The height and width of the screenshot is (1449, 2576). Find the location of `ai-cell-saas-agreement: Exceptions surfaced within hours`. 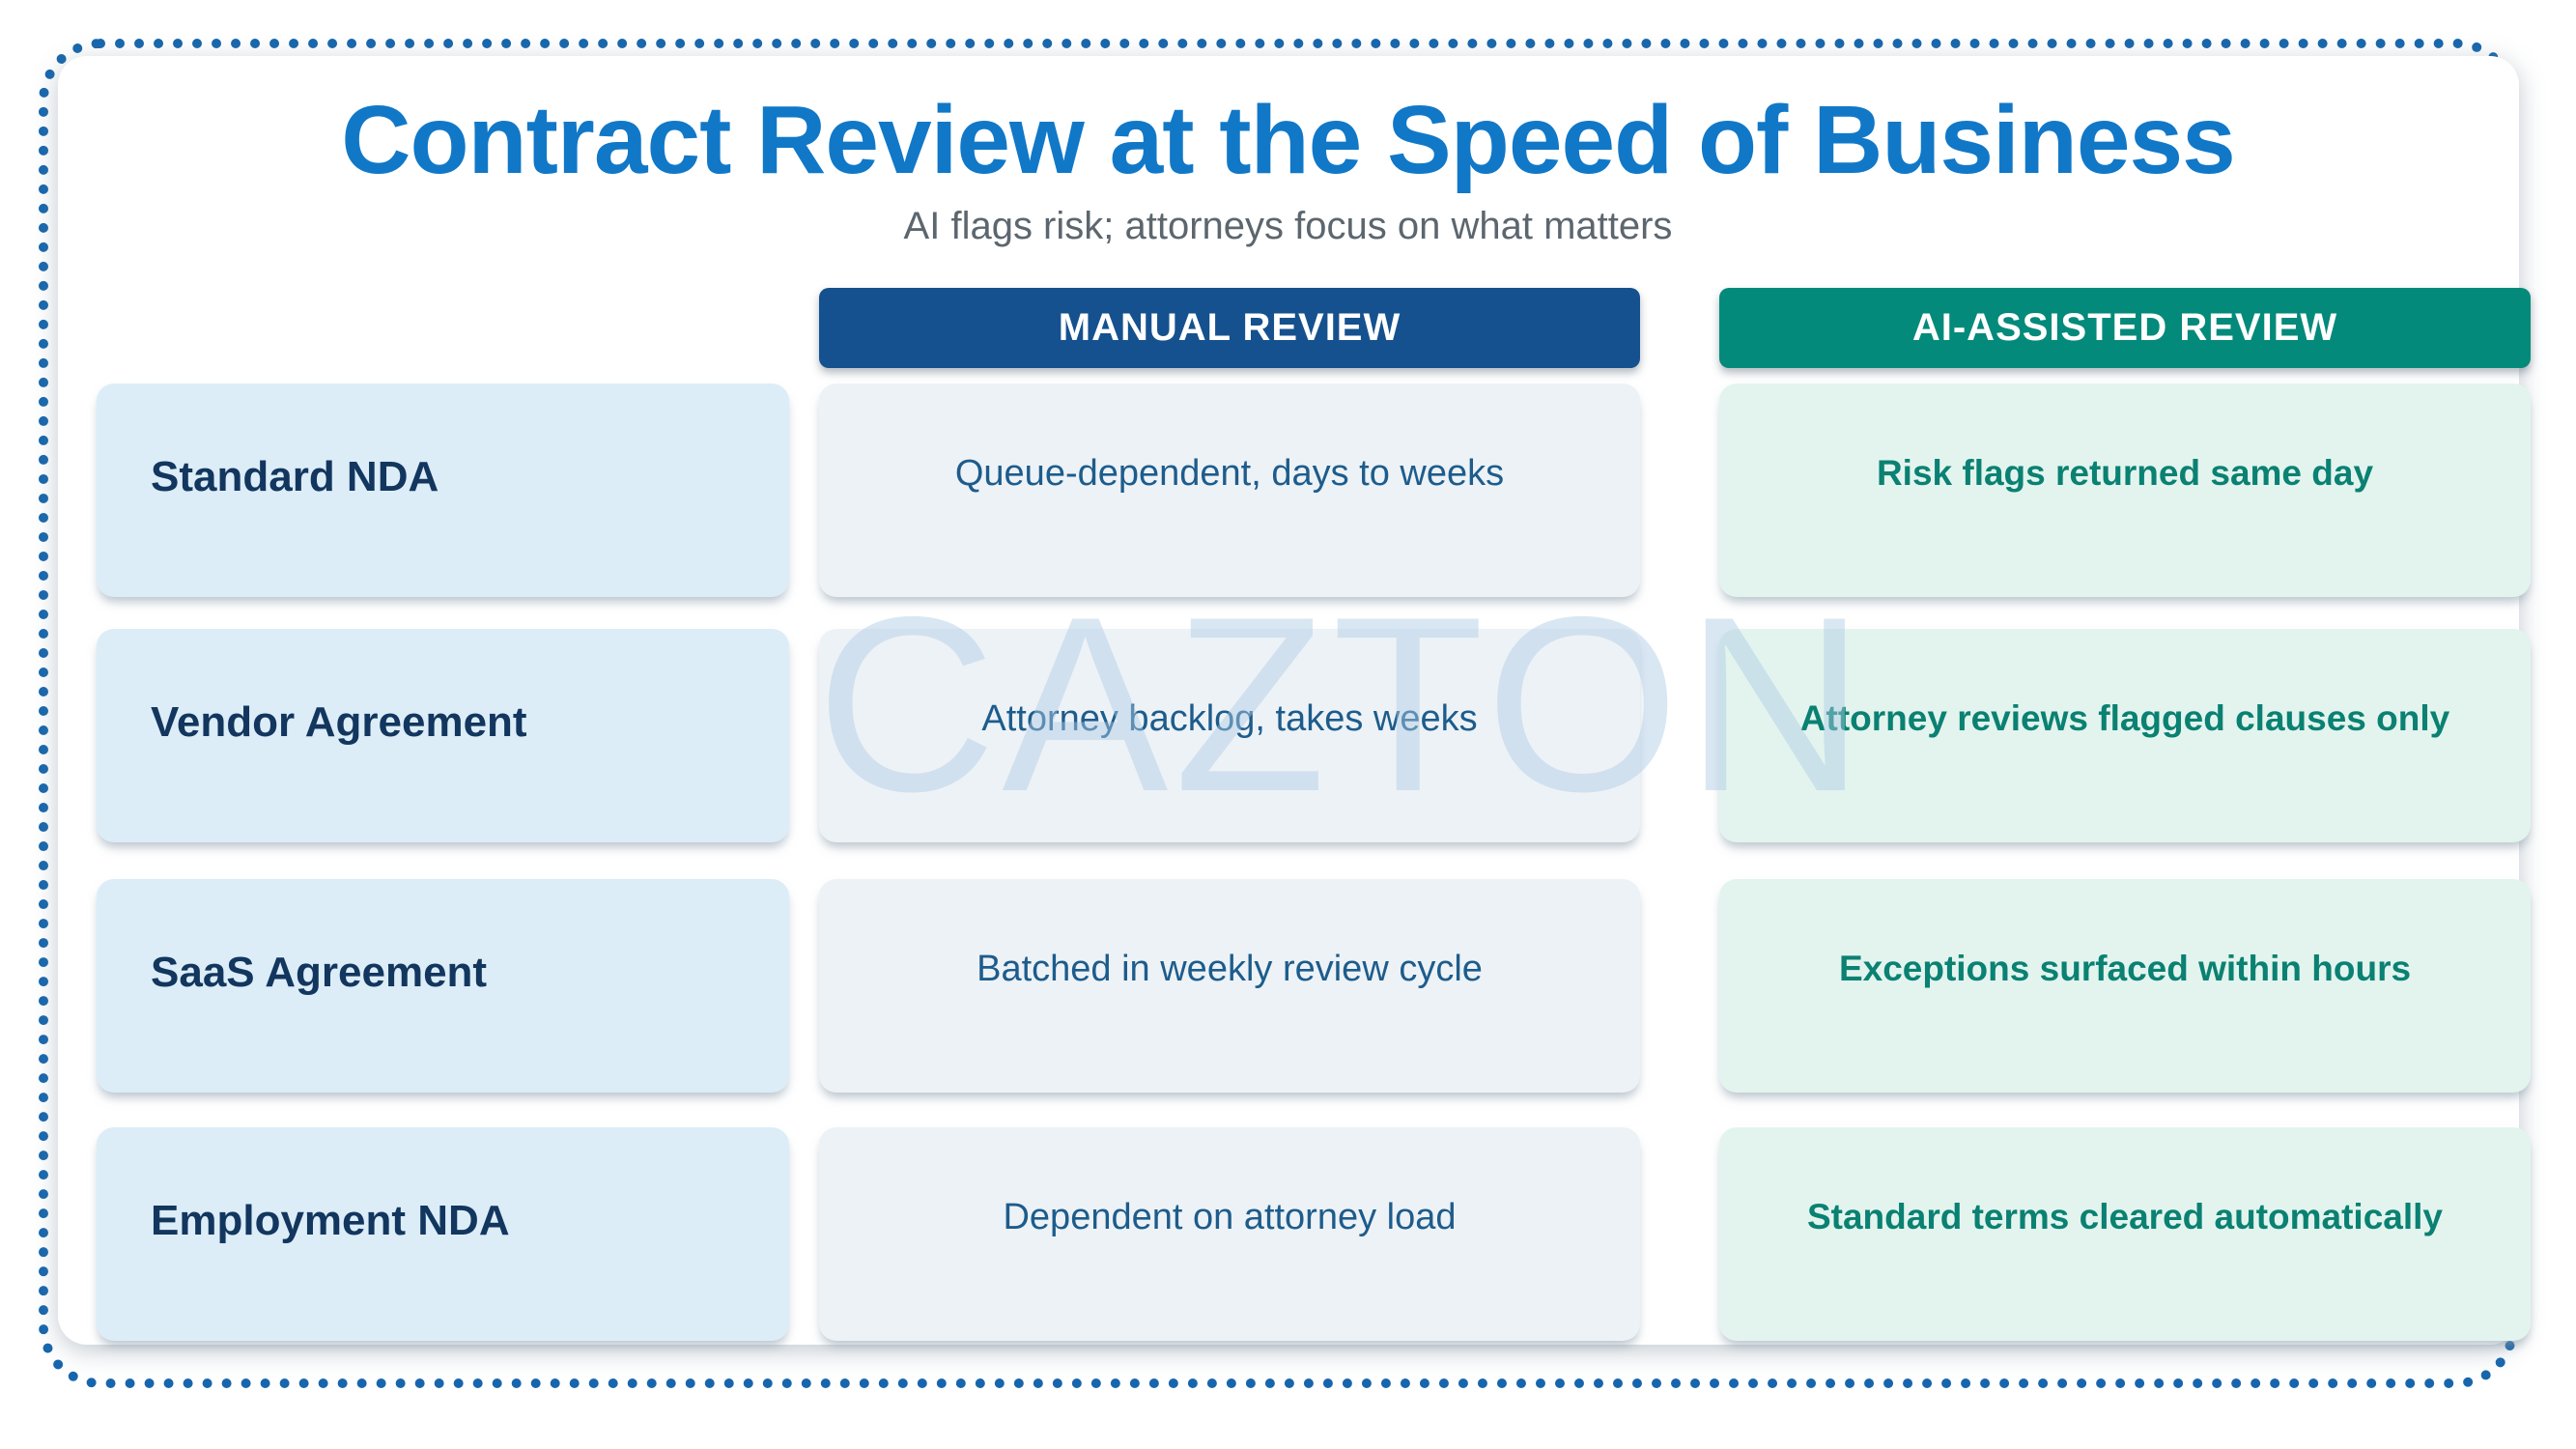

ai-cell-saas-agreement: Exceptions surfaced within hours is located at coordinates (2125, 986).